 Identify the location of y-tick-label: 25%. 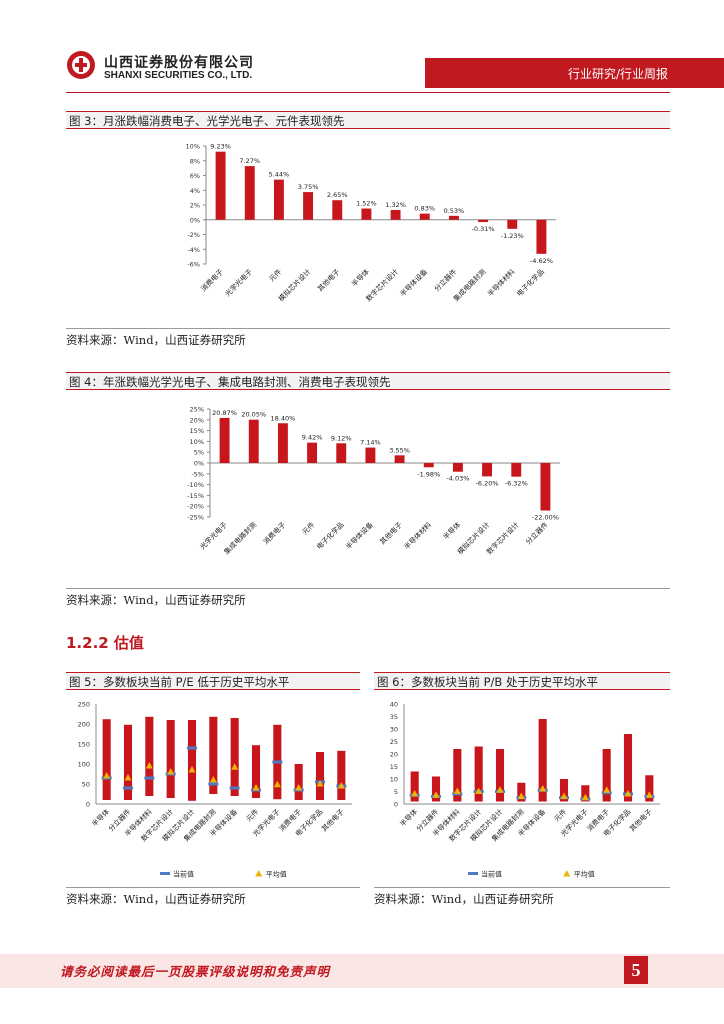
(197, 410).